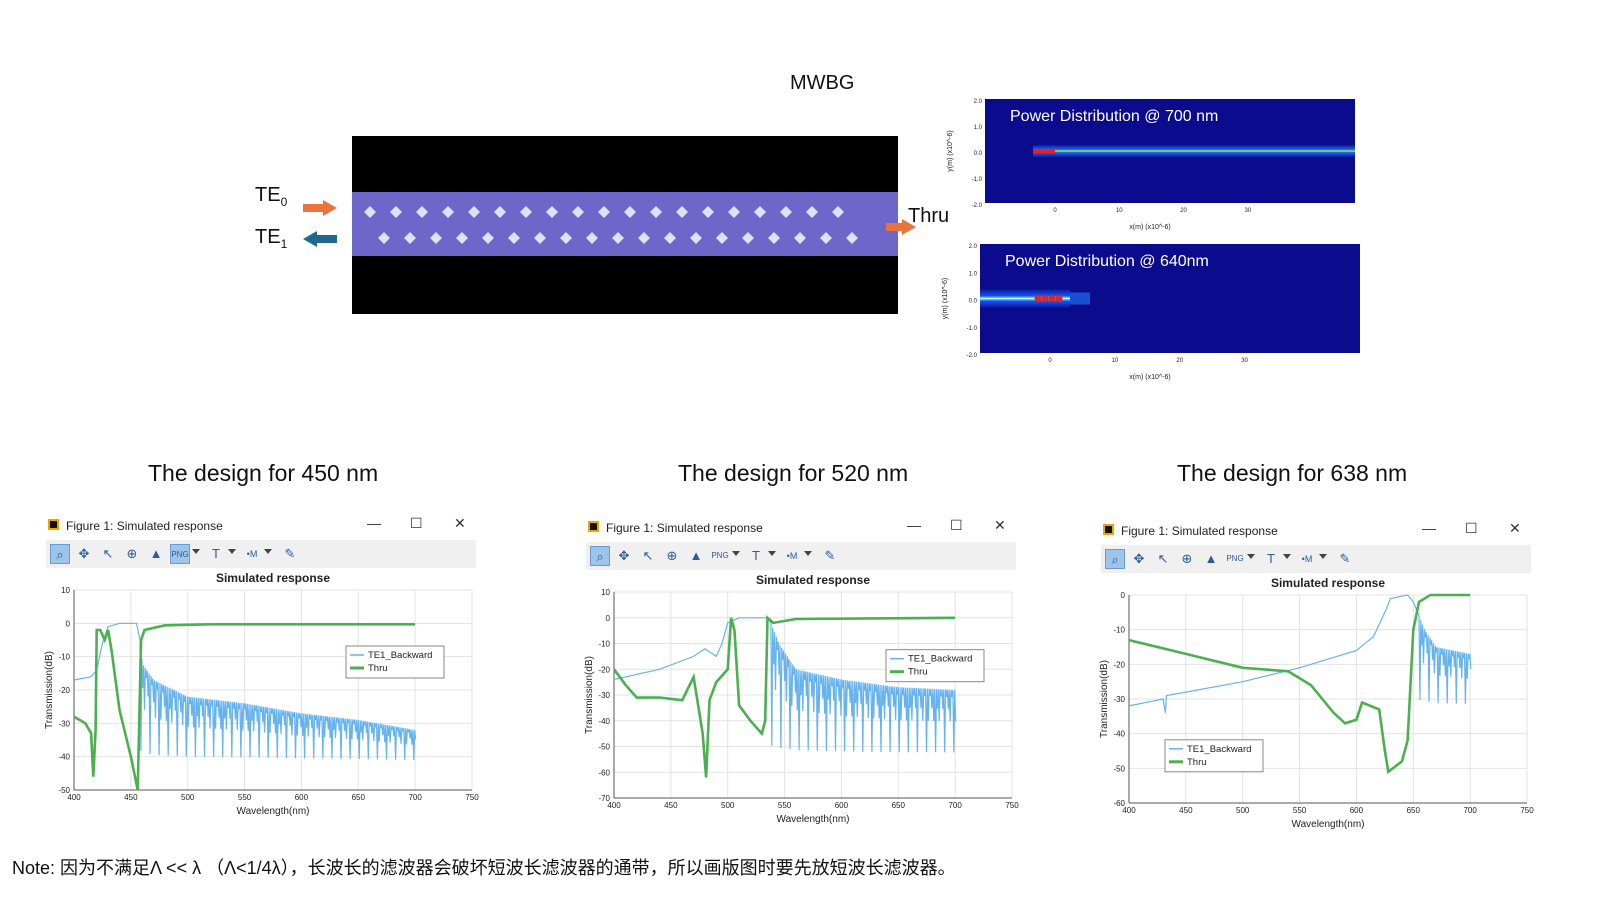 The image size is (1600, 900). Describe the element at coordinates (1292, 473) in the screenshot. I see `design-title-638: The design for 638 nm` at that location.